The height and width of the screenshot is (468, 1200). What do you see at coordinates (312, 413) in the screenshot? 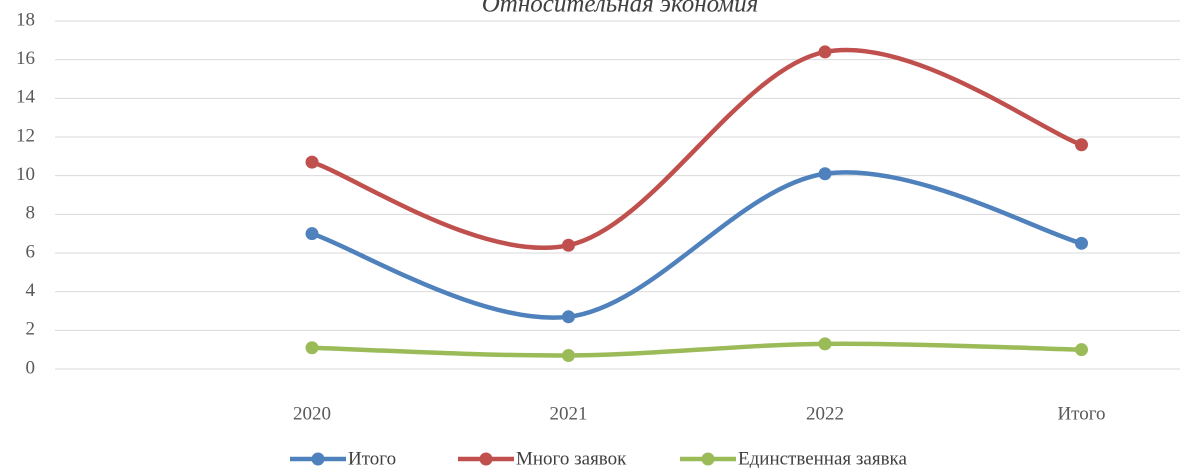
I see `x-tick-label: 2020` at bounding box center [312, 413].